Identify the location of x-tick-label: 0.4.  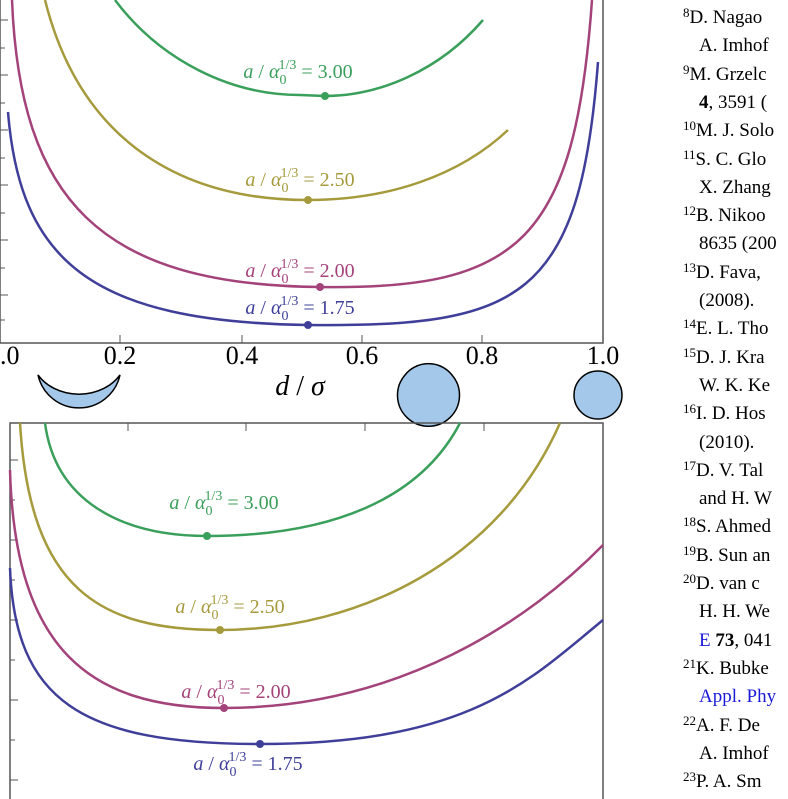
(242, 355).